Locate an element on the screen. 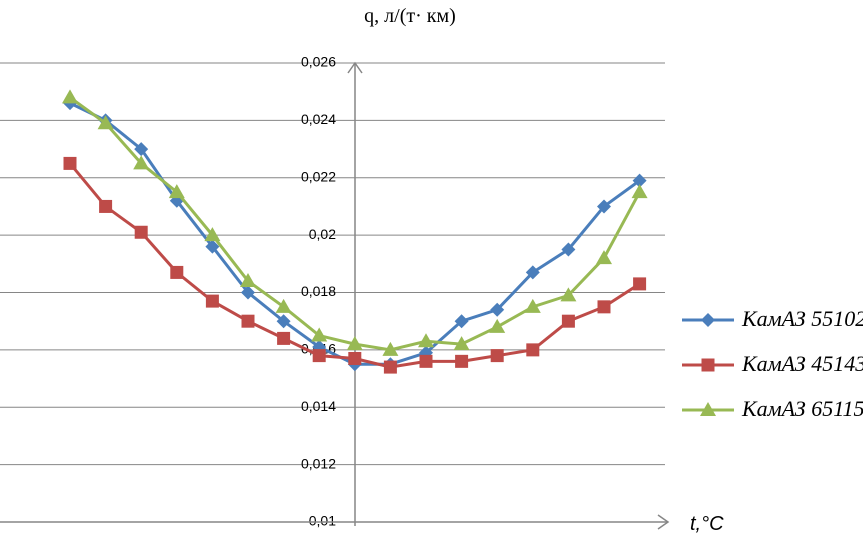 Image resolution: width=863 pixels, height=533 pixels. y-tick-label: 0,022 is located at coordinates (318, 176).